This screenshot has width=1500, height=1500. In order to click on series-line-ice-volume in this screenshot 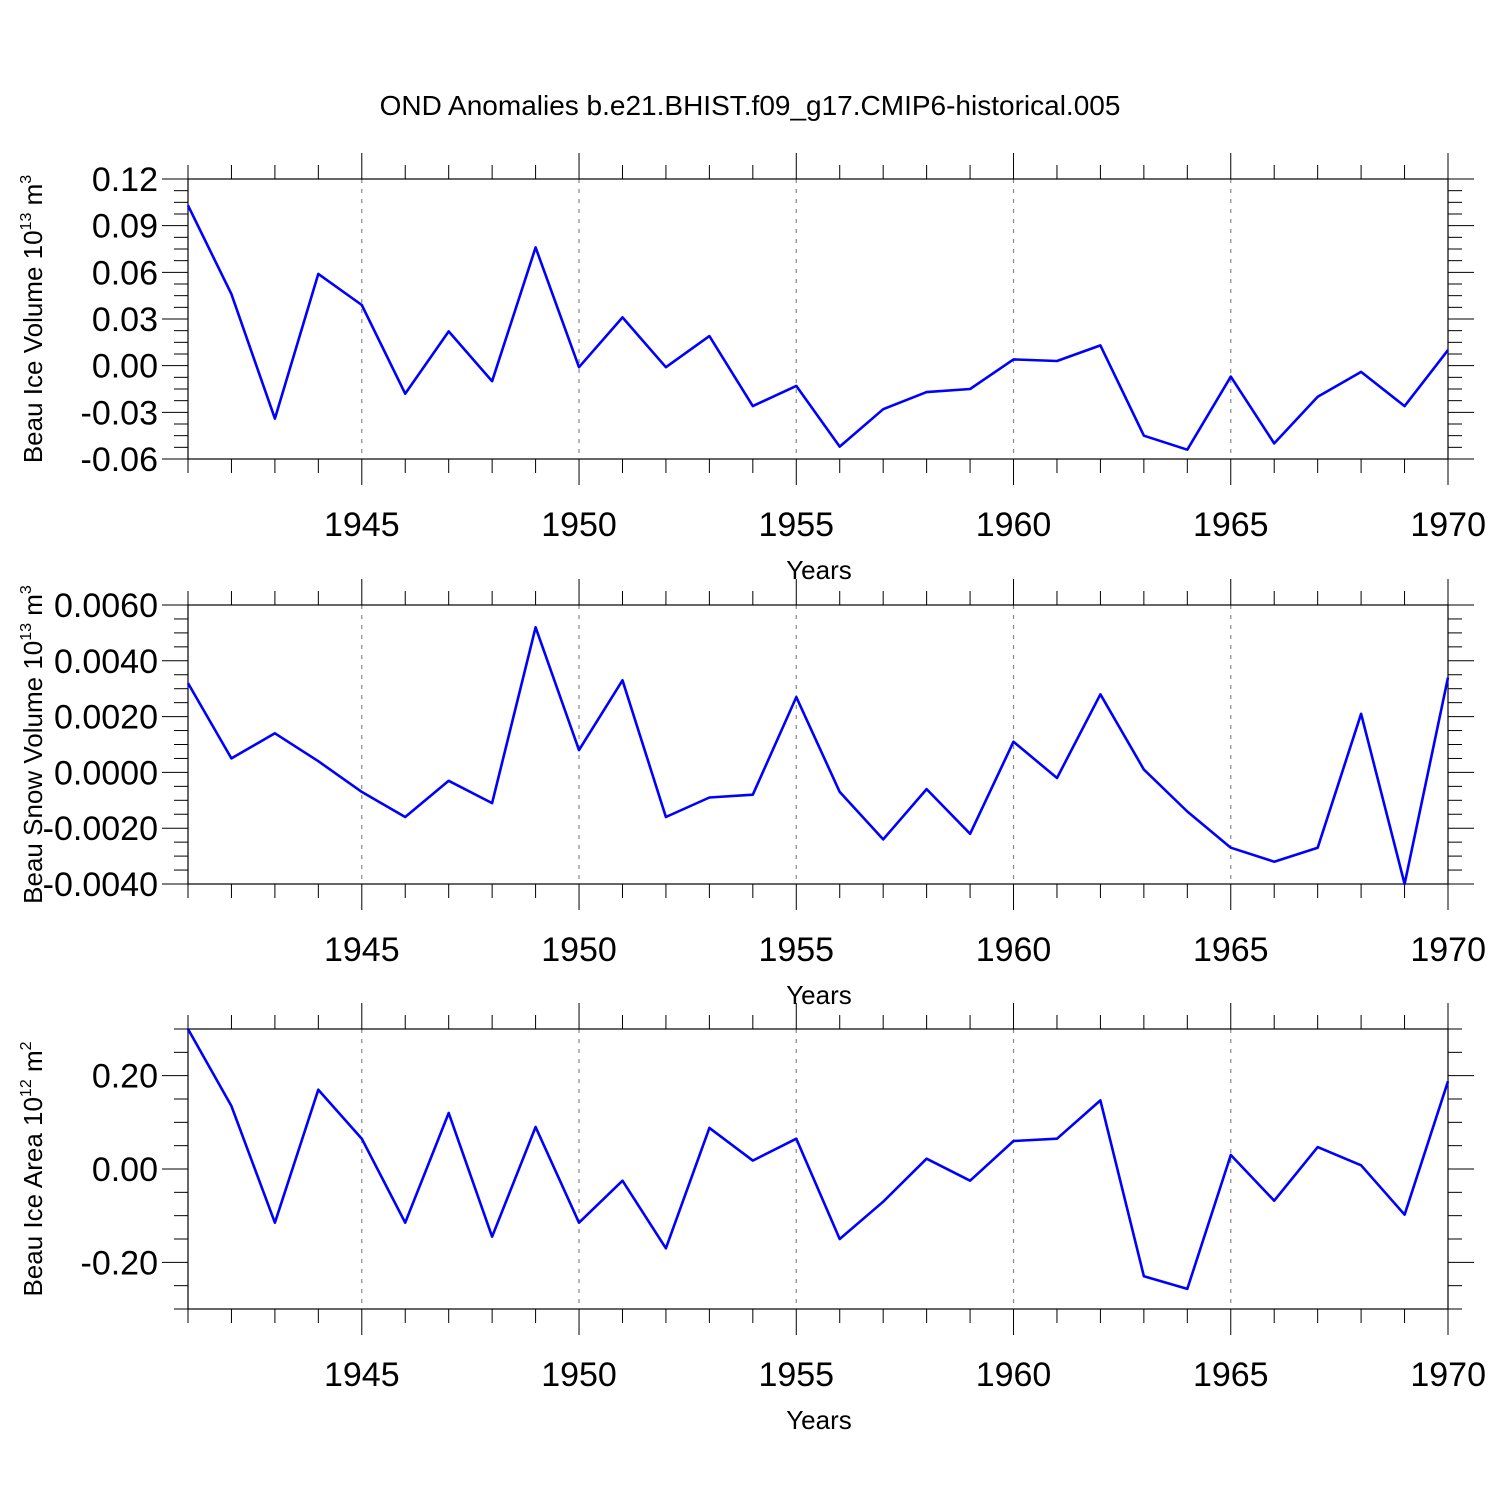, I will do `click(818, 328)`.